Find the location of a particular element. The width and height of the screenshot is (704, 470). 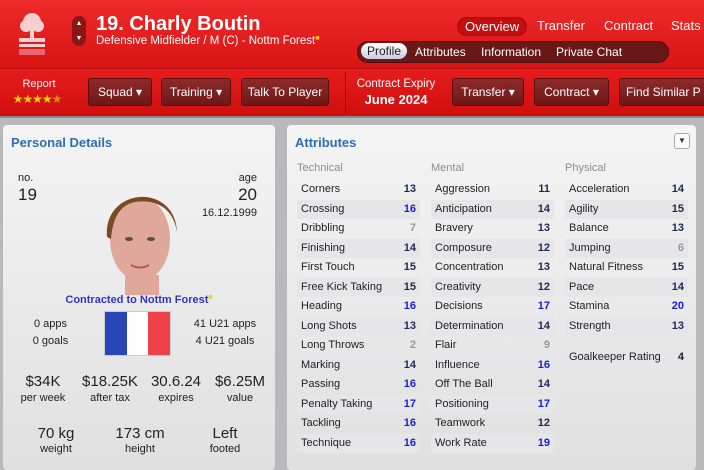

attribute-row: Strength 13 is located at coordinates (626, 326).